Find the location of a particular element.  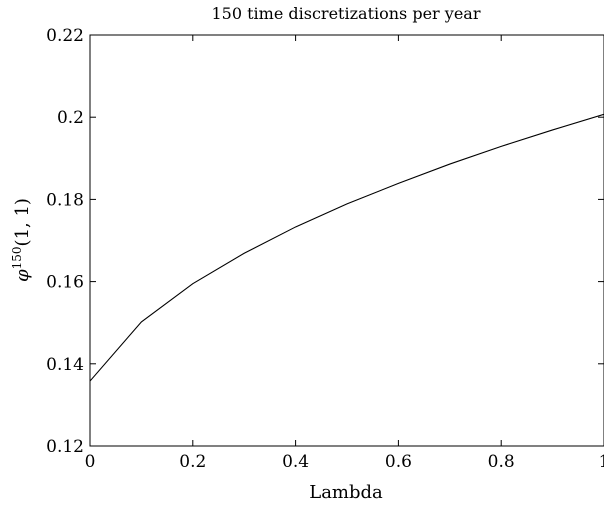

y-tick-label: 0.16 is located at coordinates (65, 283).